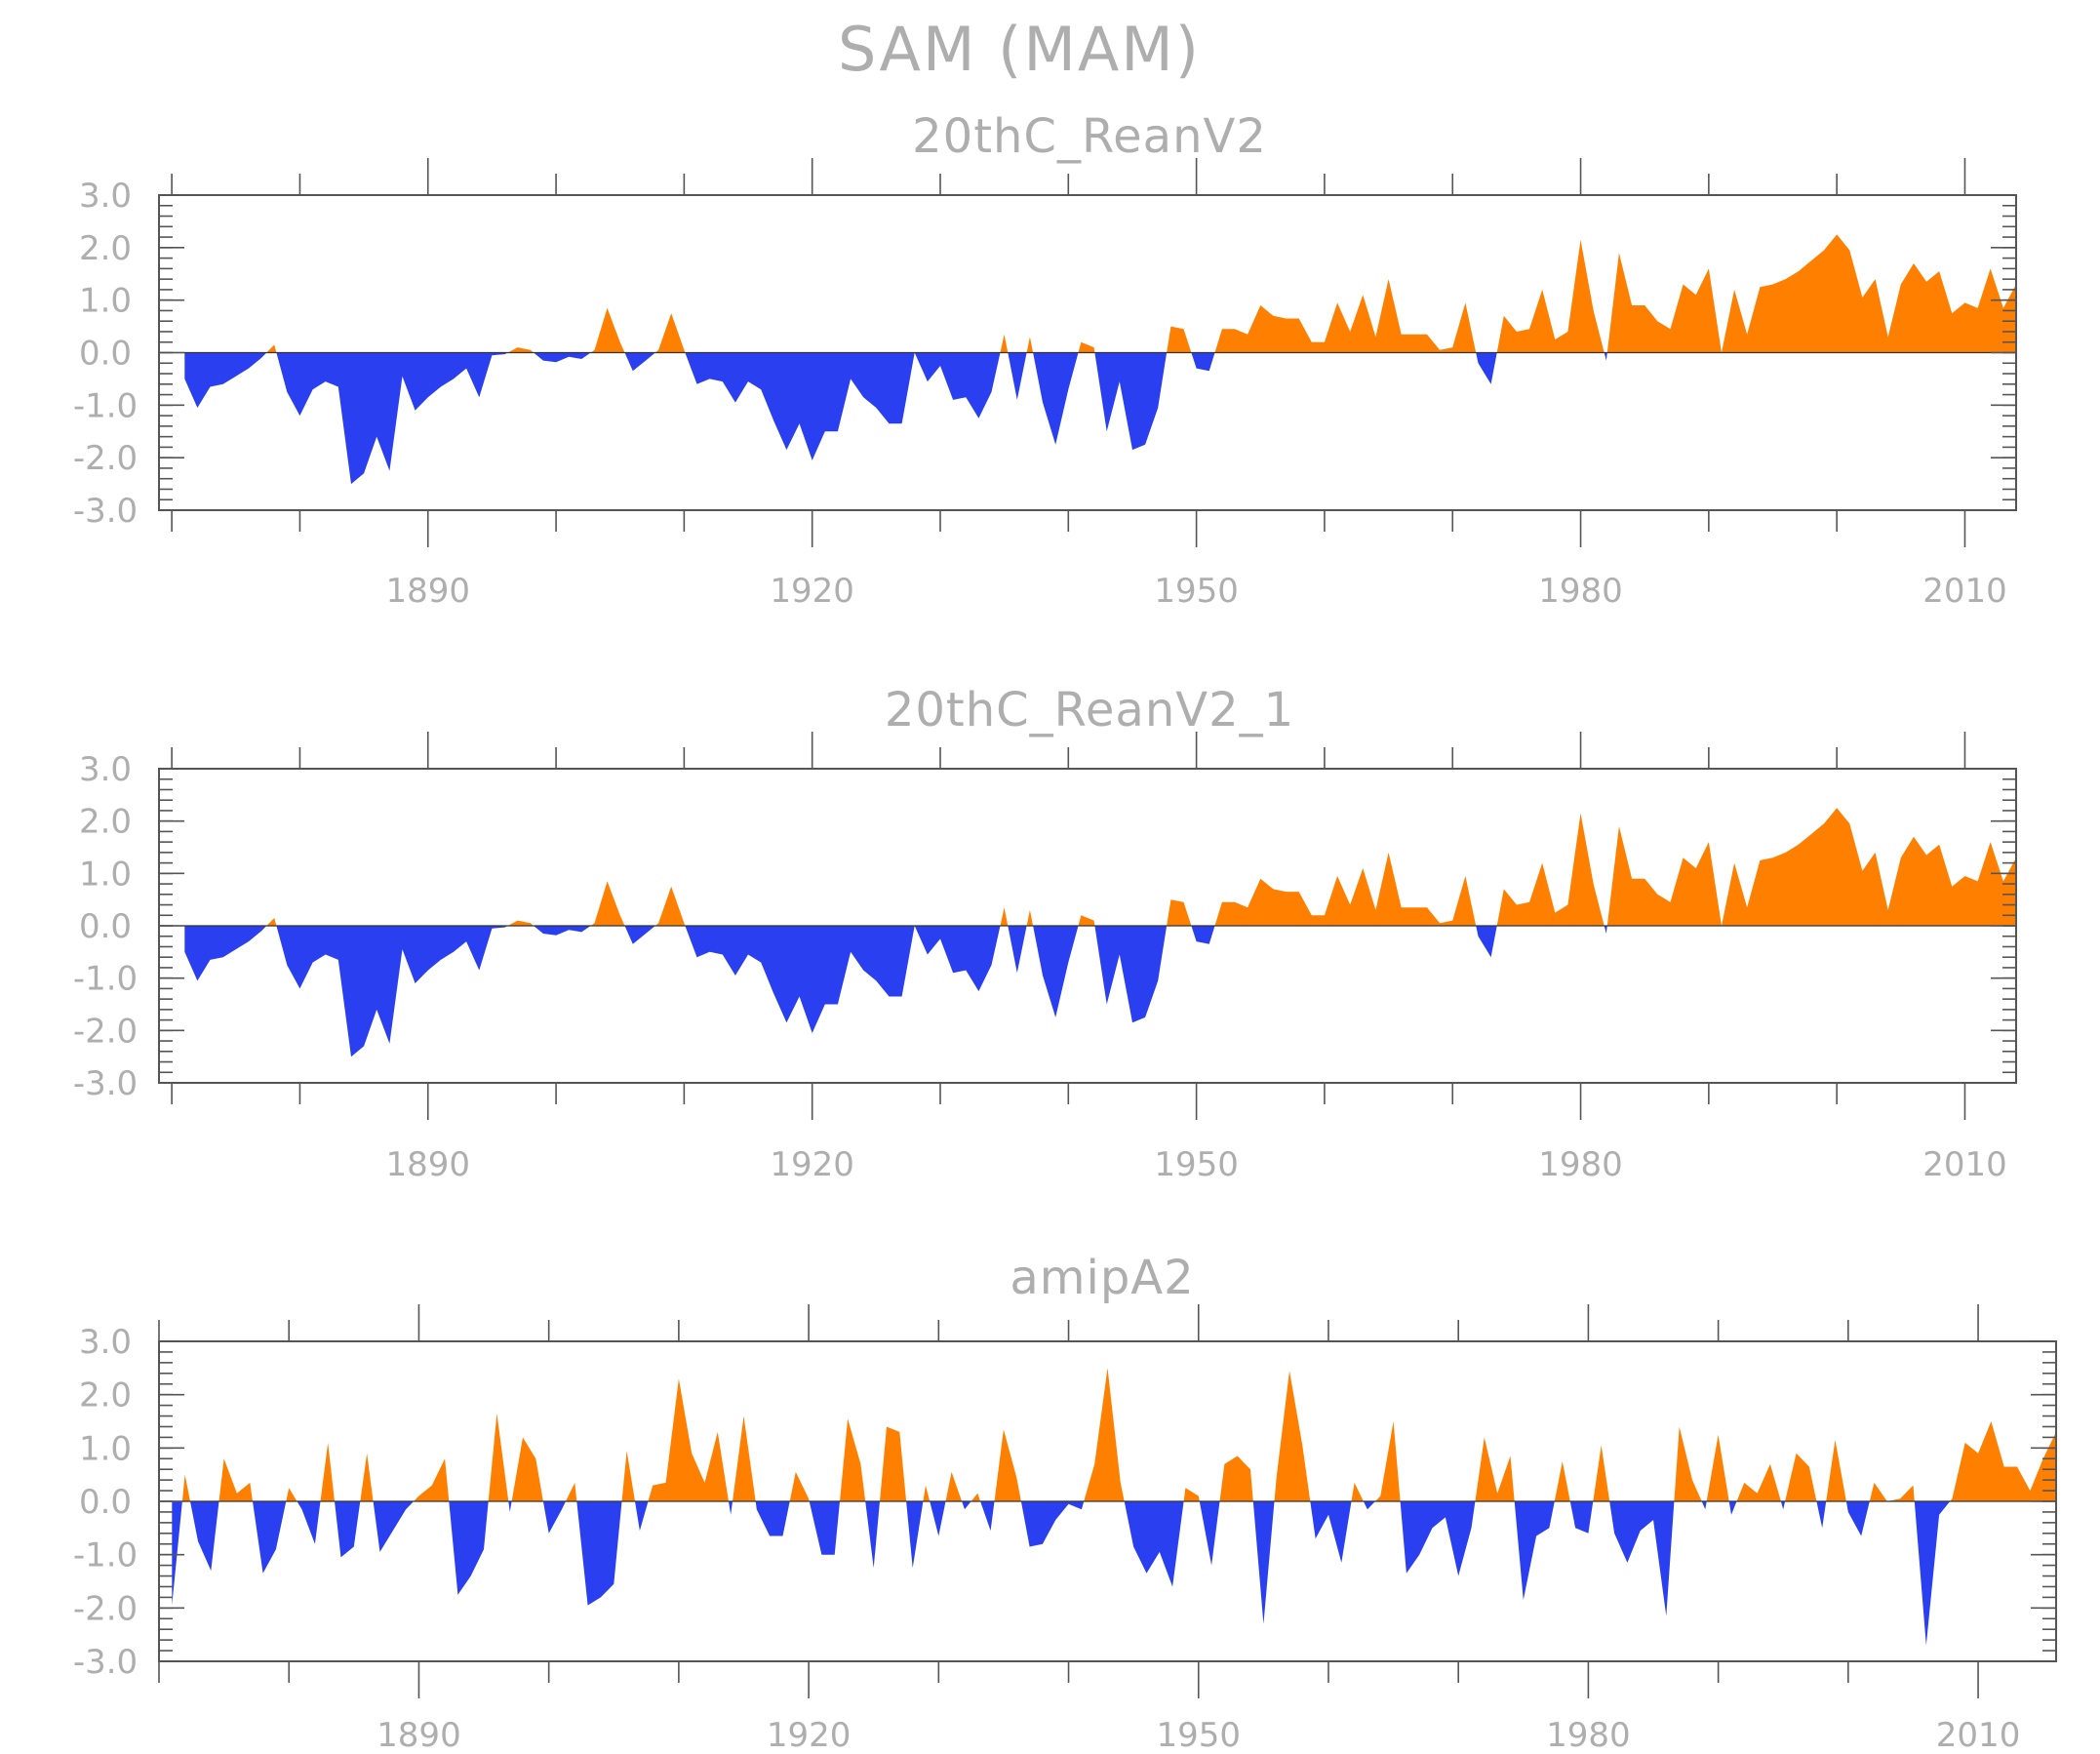  What do you see at coordinates (1102, 1278) in the screenshot?
I see `panel-title: amipA2` at bounding box center [1102, 1278].